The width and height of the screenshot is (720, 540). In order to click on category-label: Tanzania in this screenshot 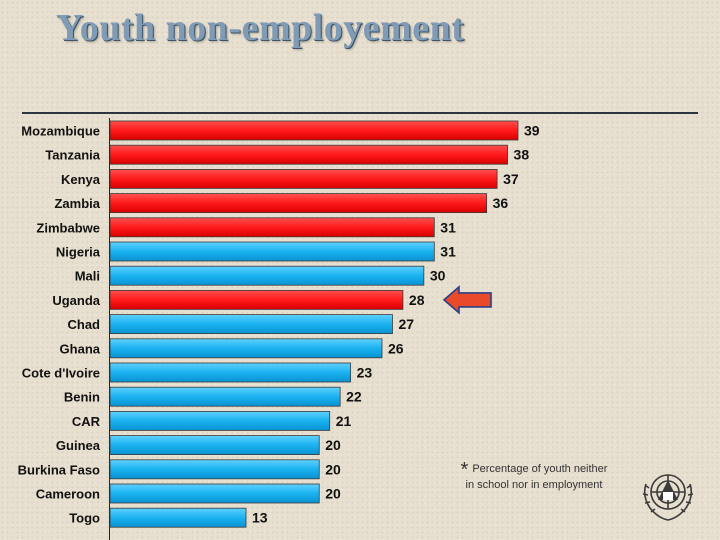, I will do `click(72, 155)`.